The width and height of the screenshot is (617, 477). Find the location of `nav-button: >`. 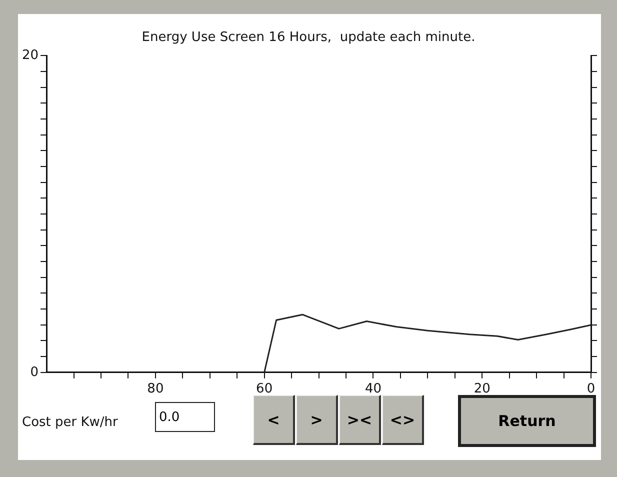

nav-button: > is located at coordinates (317, 420).